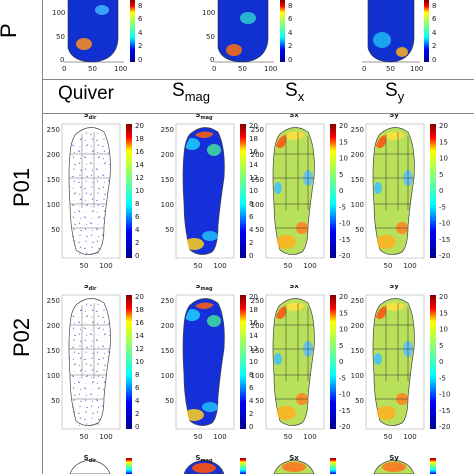 The height and width of the screenshot is (474, 474). I want to click on p02-x-colorbar, so click(333, 362).